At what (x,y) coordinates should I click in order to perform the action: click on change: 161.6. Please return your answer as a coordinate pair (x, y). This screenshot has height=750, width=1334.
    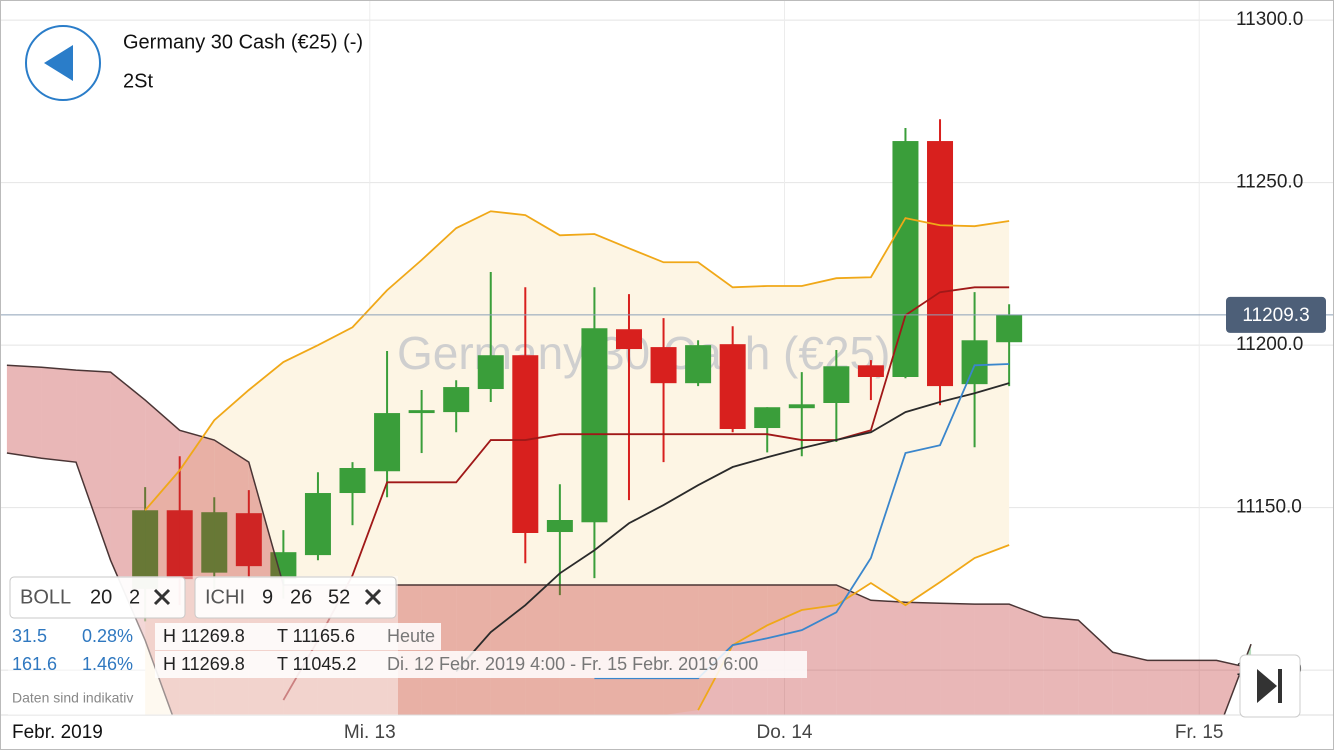
    Looking at the image, I should click on (34, 664).